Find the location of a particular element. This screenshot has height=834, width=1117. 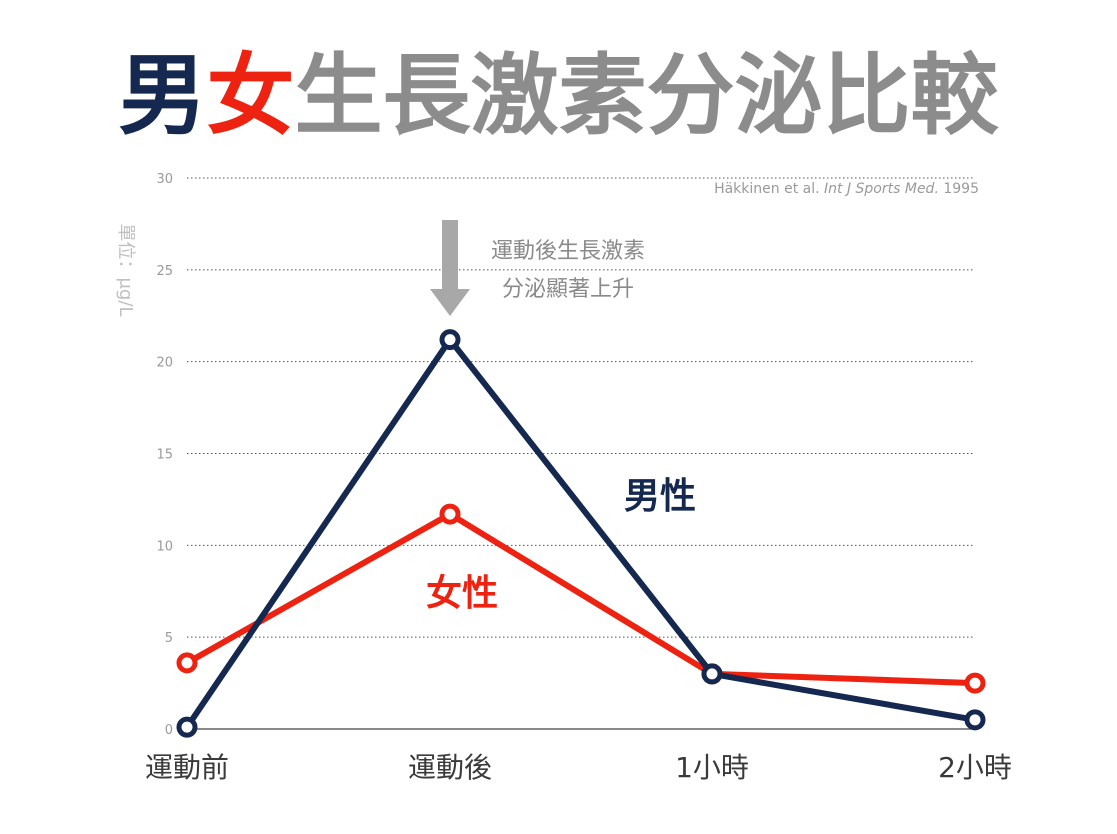

chart-title: 男女生長激素分泌比較 is located at coordinates (558, 96).